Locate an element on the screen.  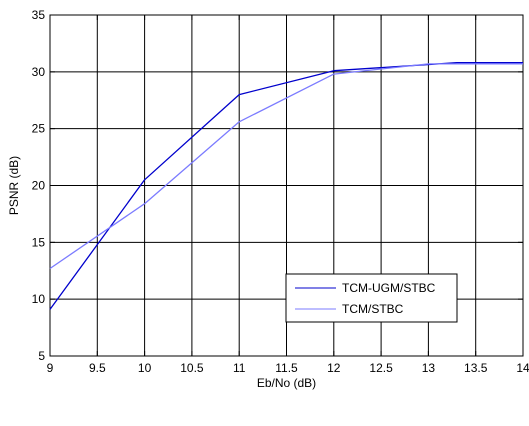
y-tick-label: 20 is located at coordinates (39, 186).